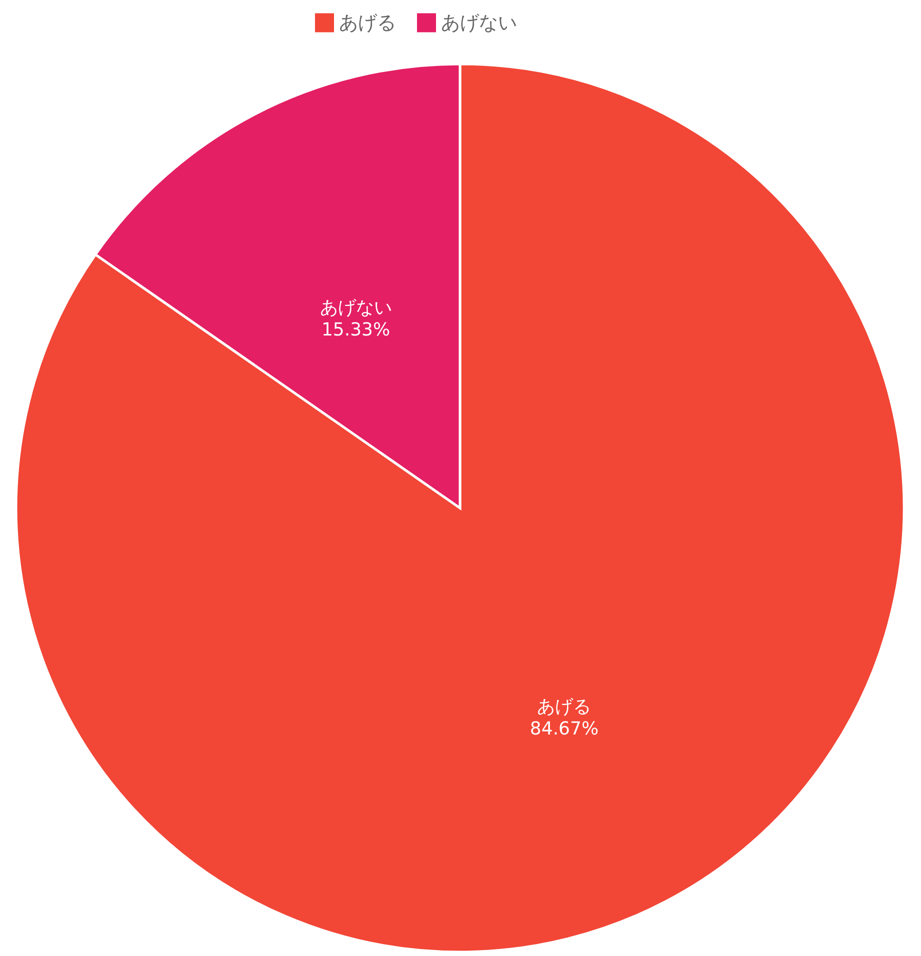 The image size is (921, 956). Describe the element at coordinates (479, 23) in the screenshot. I see `legend-label: あげない` at that location.